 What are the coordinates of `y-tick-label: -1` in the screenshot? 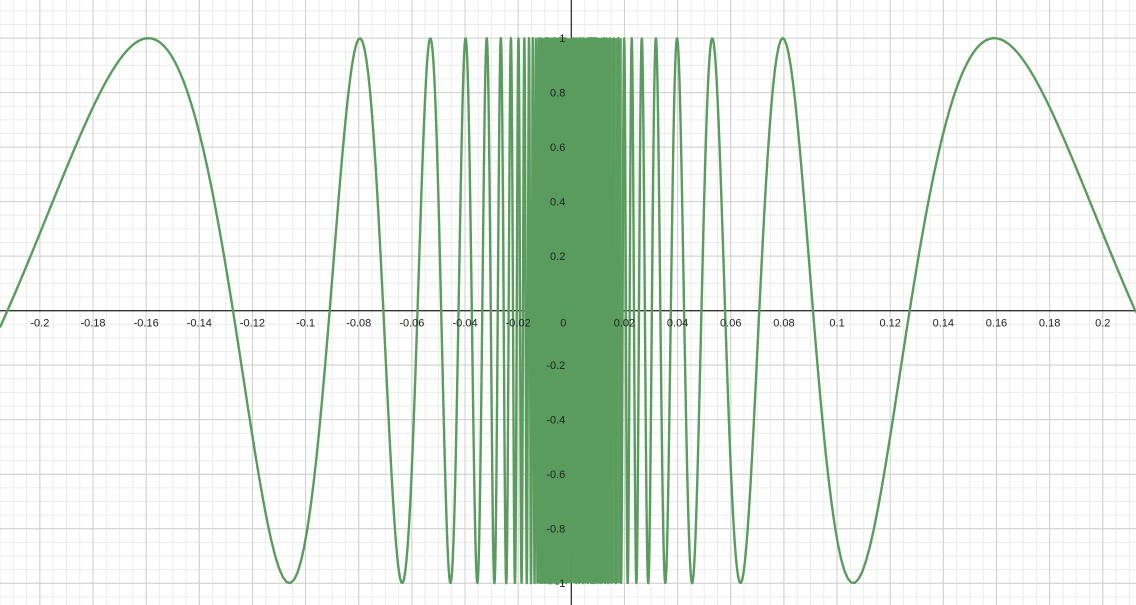 It's located at (561, 584).